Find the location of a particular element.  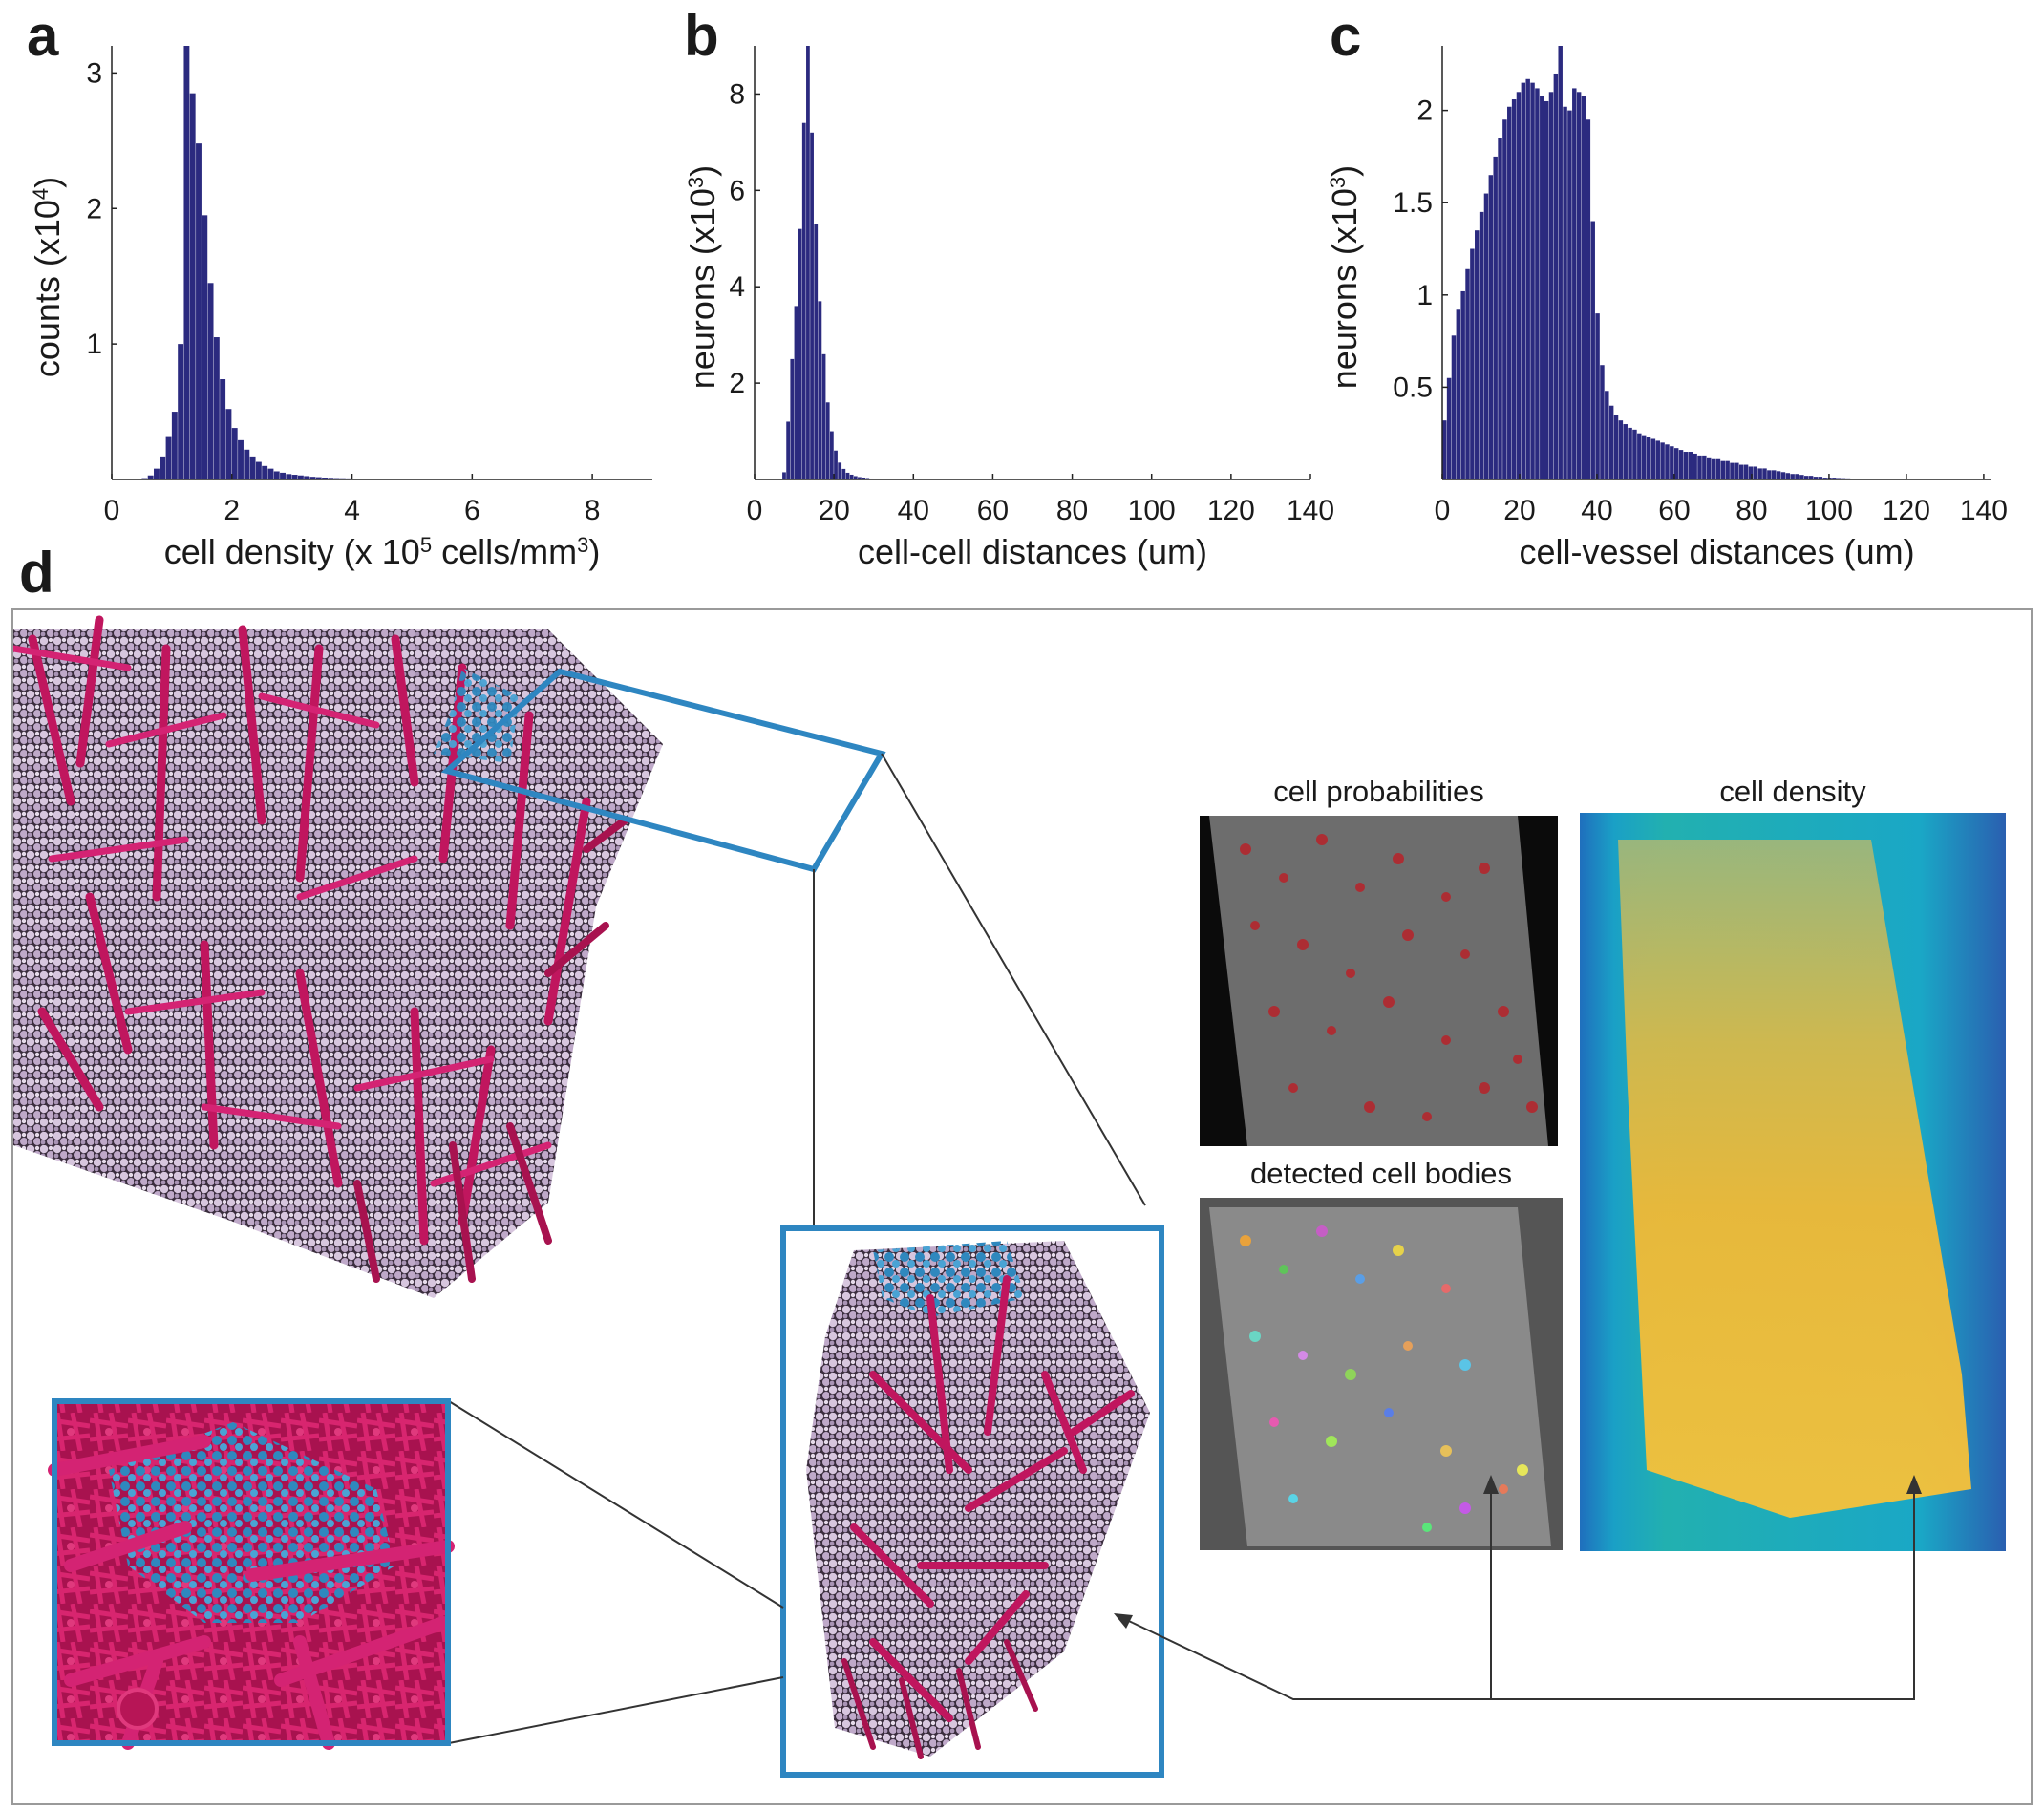

y-axis-label-part: counts (x10 is located at coordinates (47, 288).